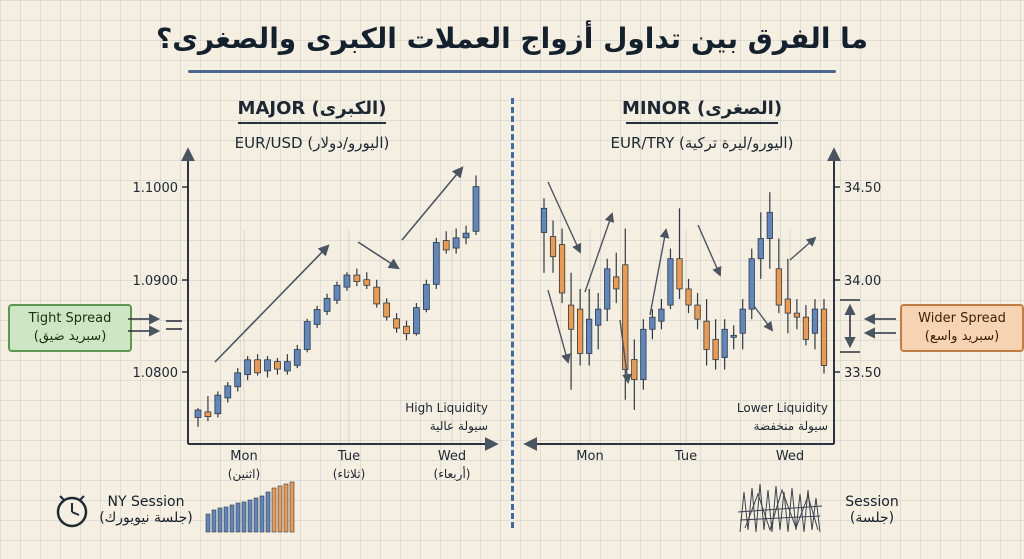 The height and width of the screenshot is (559, 1024). What do you see at coordinates (146, 502) in the screenshot?
I see `ny-session-label-en: NY Session` at bounding box center [146, 502].